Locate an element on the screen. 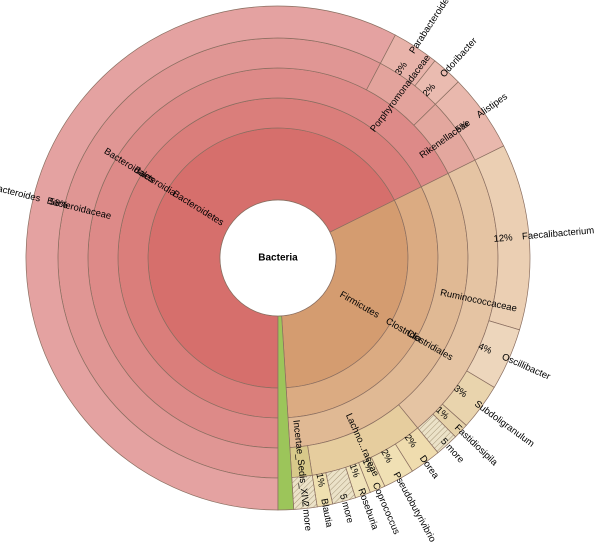 The width and height of the screenshot is (600, 544). leaf-label: Parabacteroides is located at coordinates (430, 28).